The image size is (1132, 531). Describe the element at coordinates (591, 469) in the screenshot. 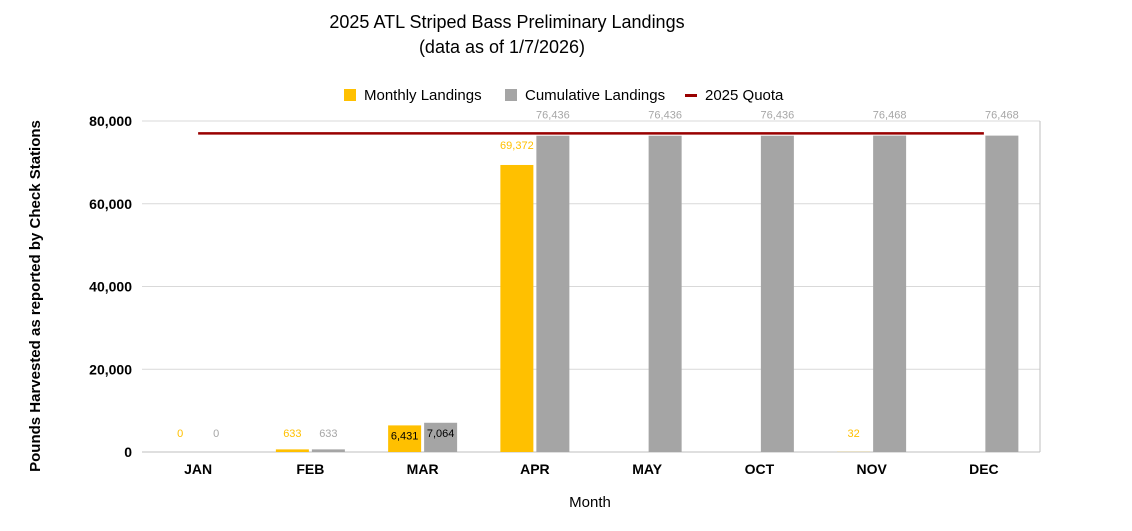

I see `x-tick-labels: JAN FEB MAR APR MAY OCT NOV DEC` at that location.